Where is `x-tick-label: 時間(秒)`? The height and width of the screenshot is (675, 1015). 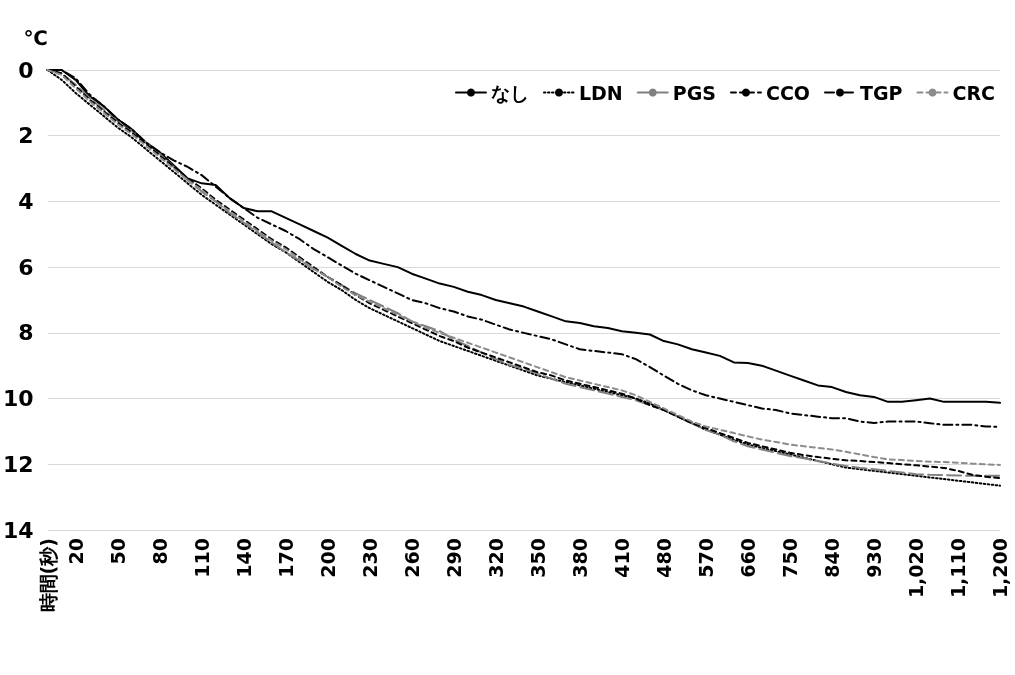
x-tick-label: 時間(秒) is located at coordinates (47, 575).